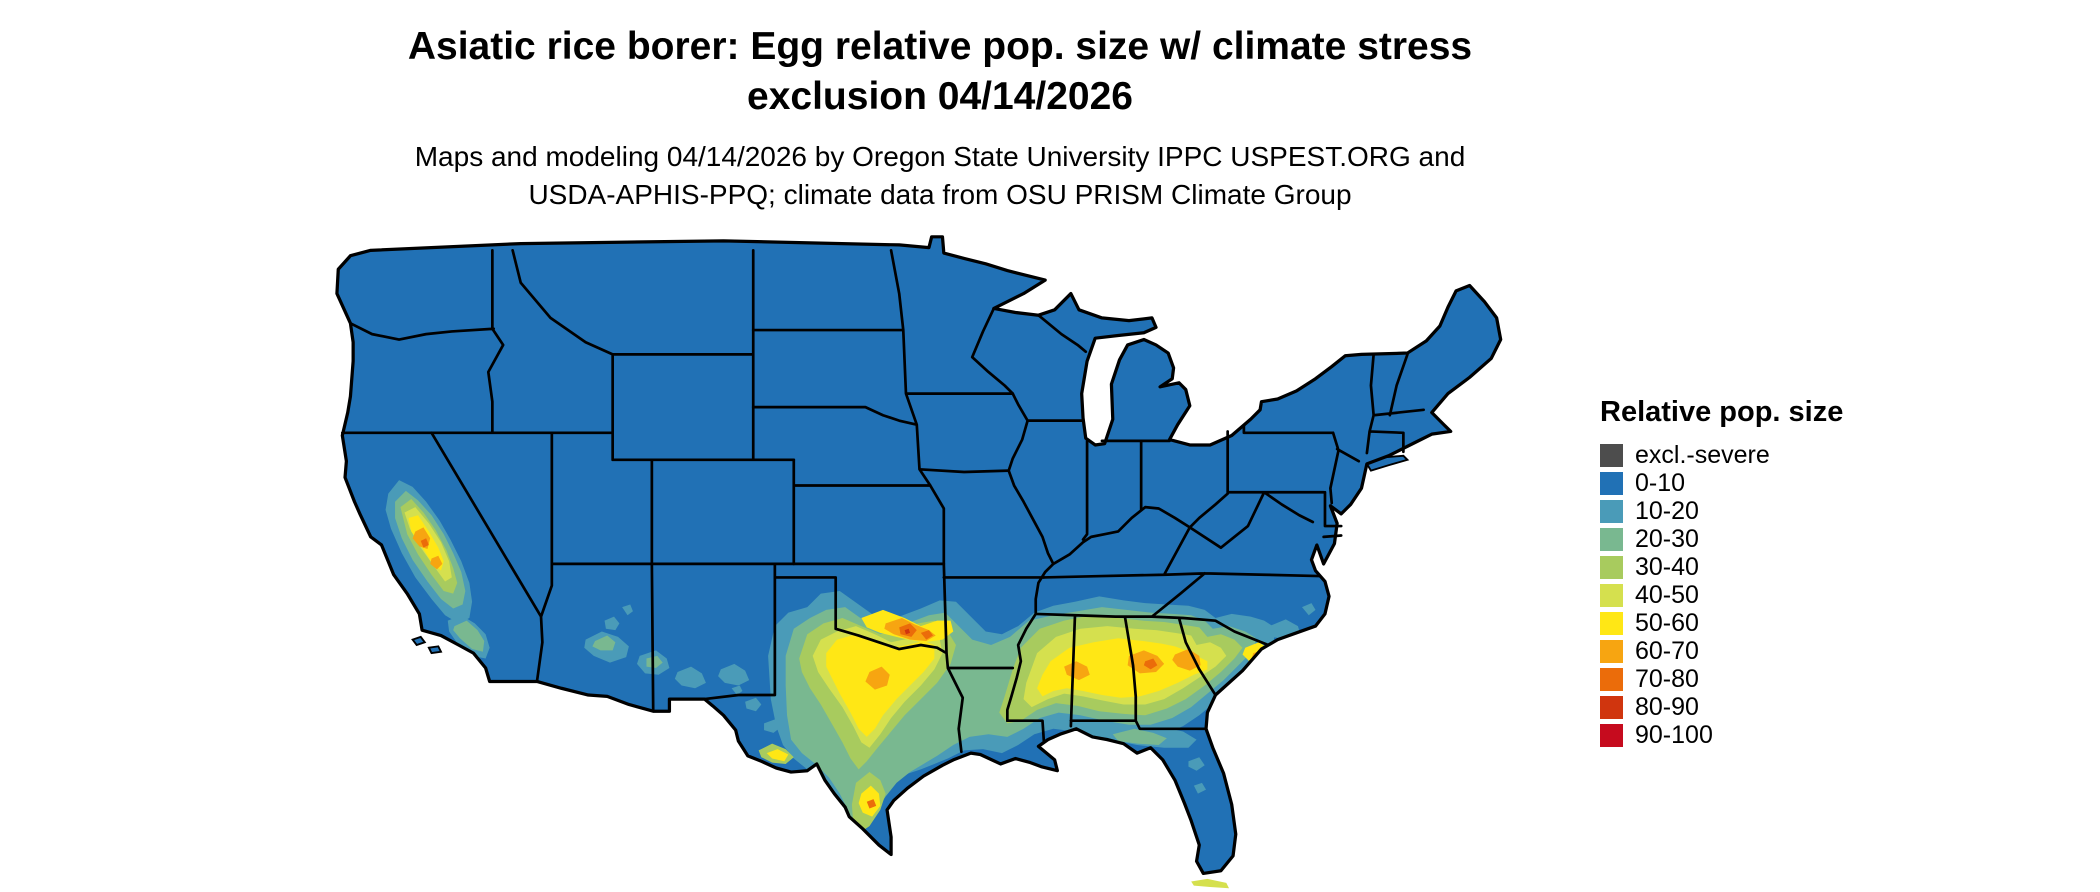 This screenshot has height=892, width=2100. I want to click on legend-label: 30-40, so click(1667, 566).